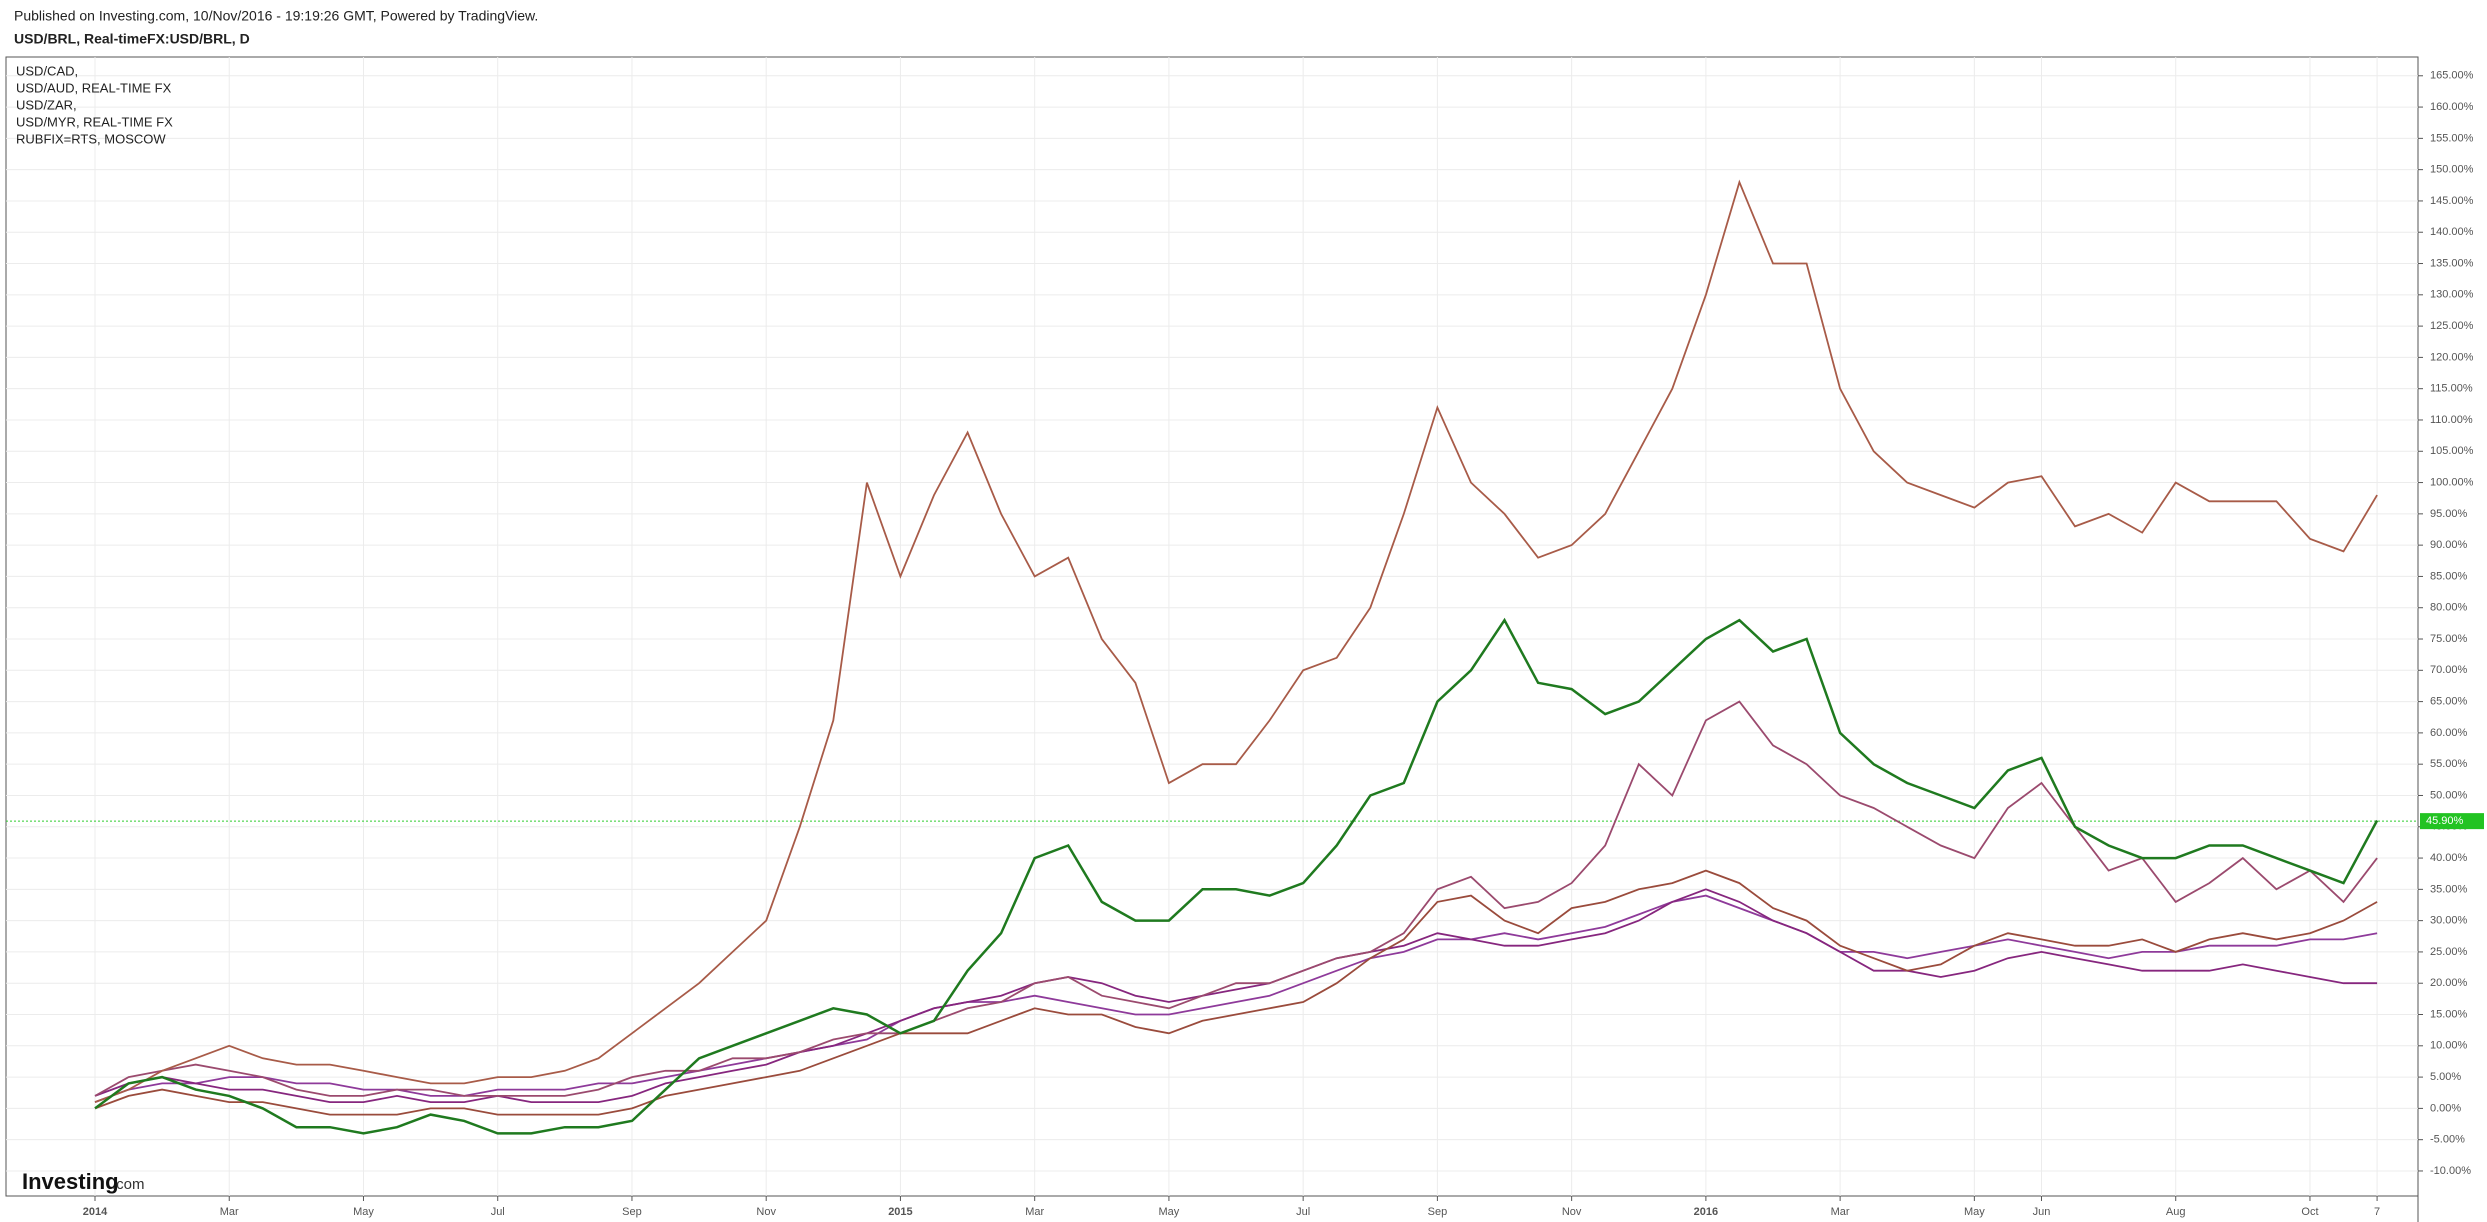  What do you see at coordinates (2452, 232) in the screenshot?
I see `y-tick-label: 140.00%` at bounding box center [2452, 232].